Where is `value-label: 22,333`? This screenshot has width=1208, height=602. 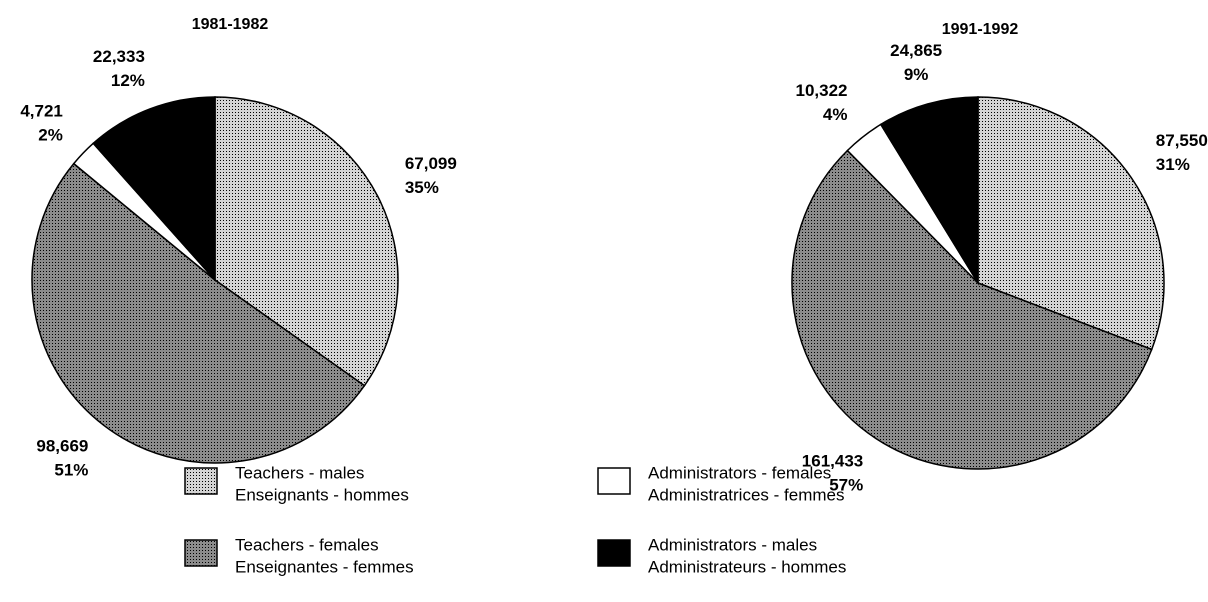 value-label: 22,333 is located at coordinates (119, 56).